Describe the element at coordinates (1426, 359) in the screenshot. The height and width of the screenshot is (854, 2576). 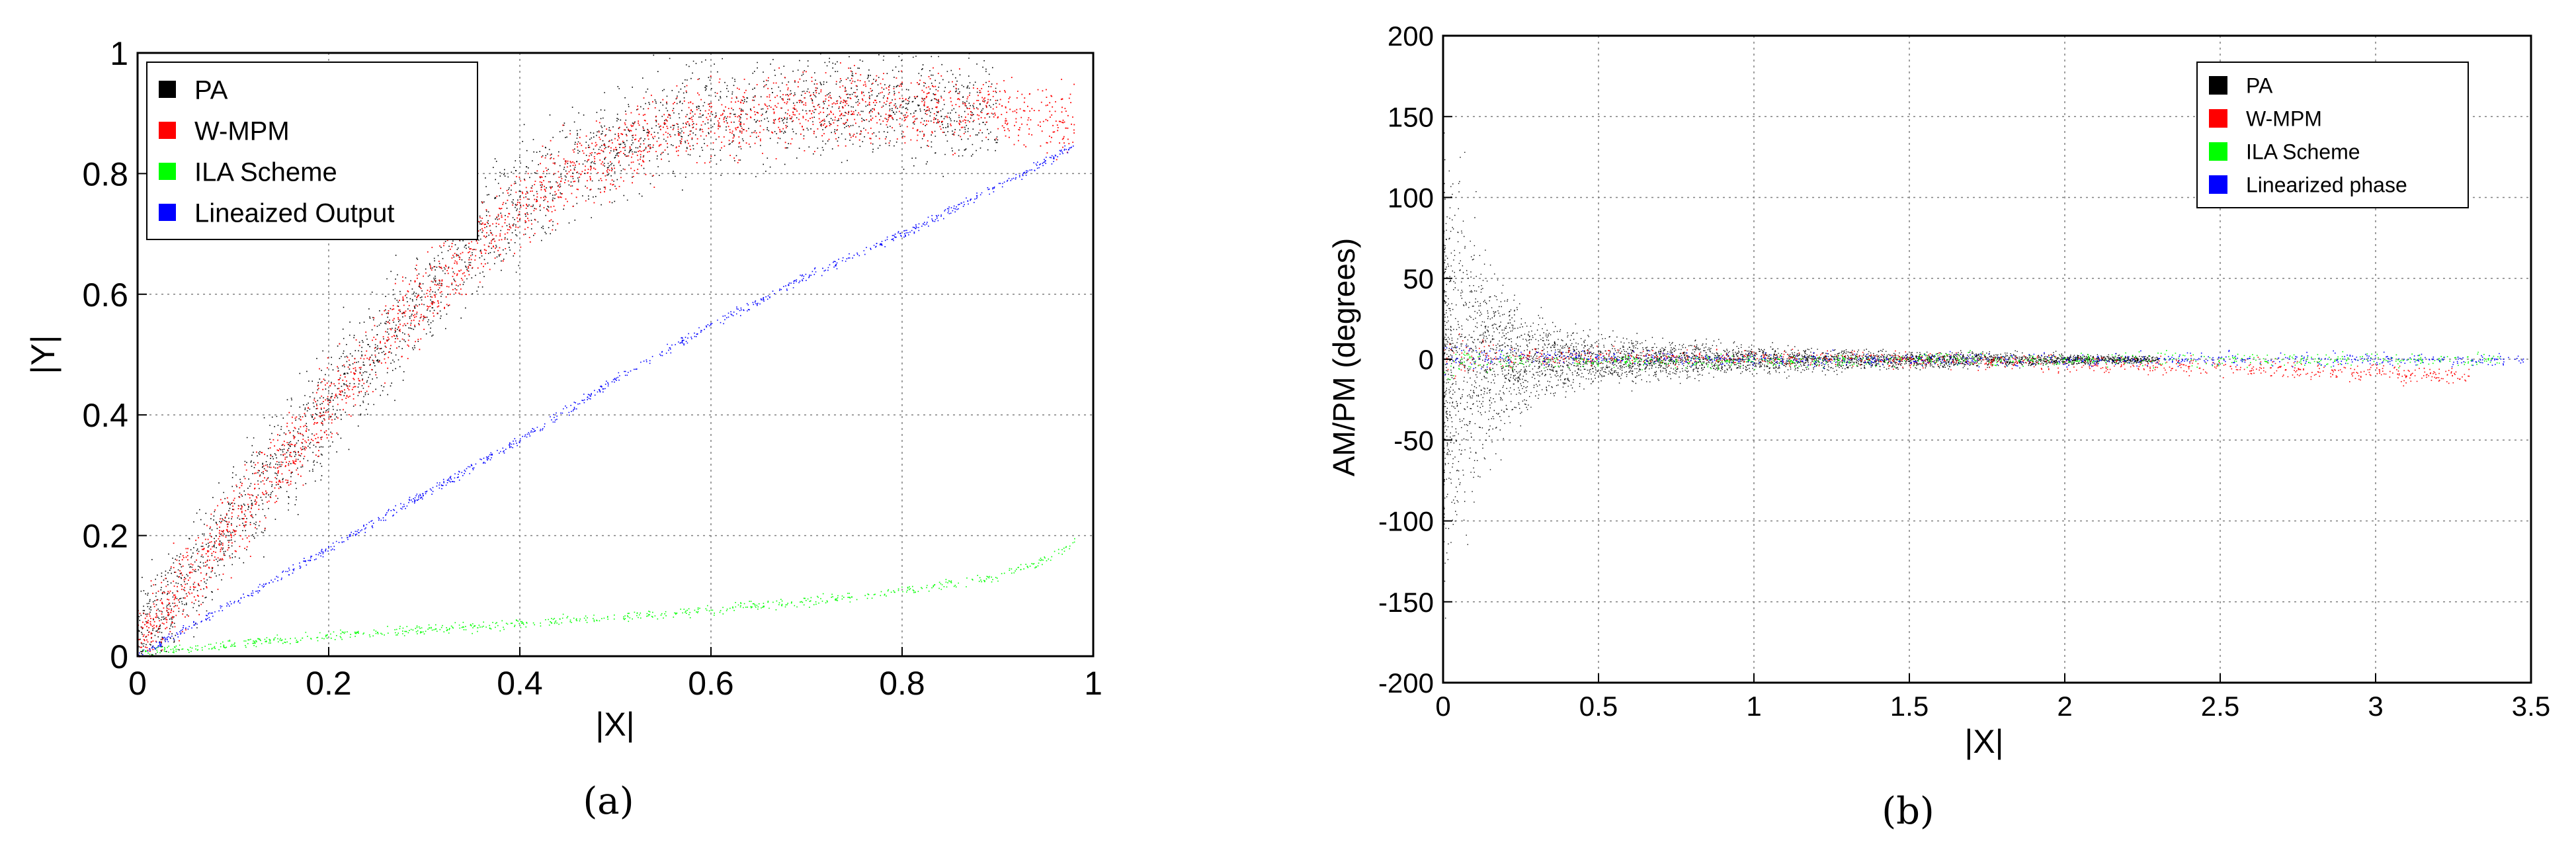
I see `plot-b-ytick-label: 0` at that location.